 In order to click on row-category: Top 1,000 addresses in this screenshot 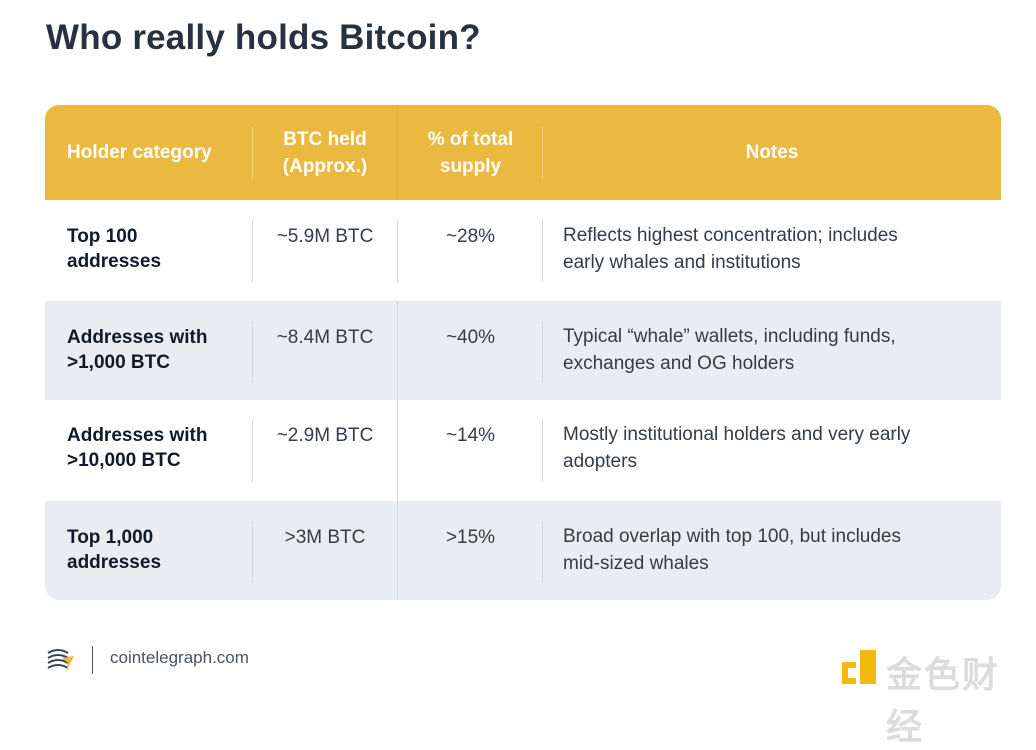, I will do `click(157, 550)`.